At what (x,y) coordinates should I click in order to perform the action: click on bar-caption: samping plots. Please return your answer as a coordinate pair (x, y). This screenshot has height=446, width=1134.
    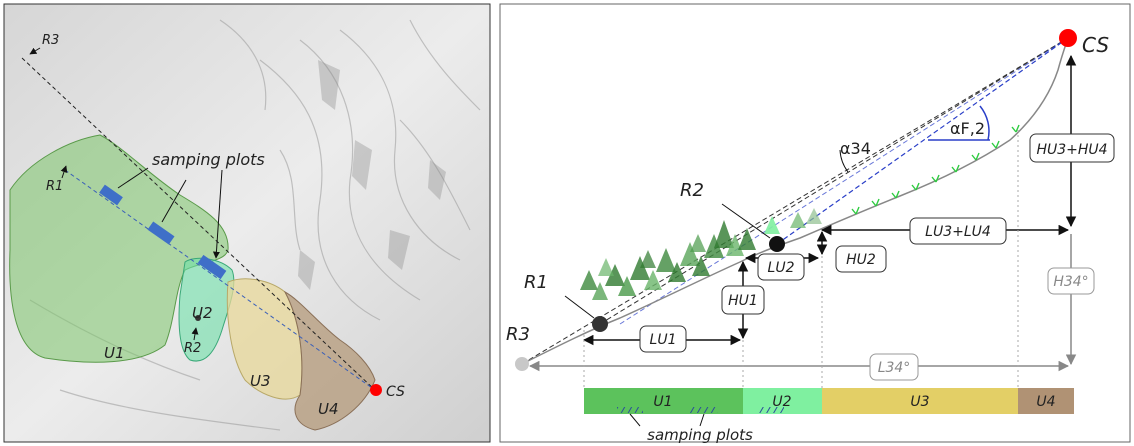
    Looking at the image, I should click on (700, 435).